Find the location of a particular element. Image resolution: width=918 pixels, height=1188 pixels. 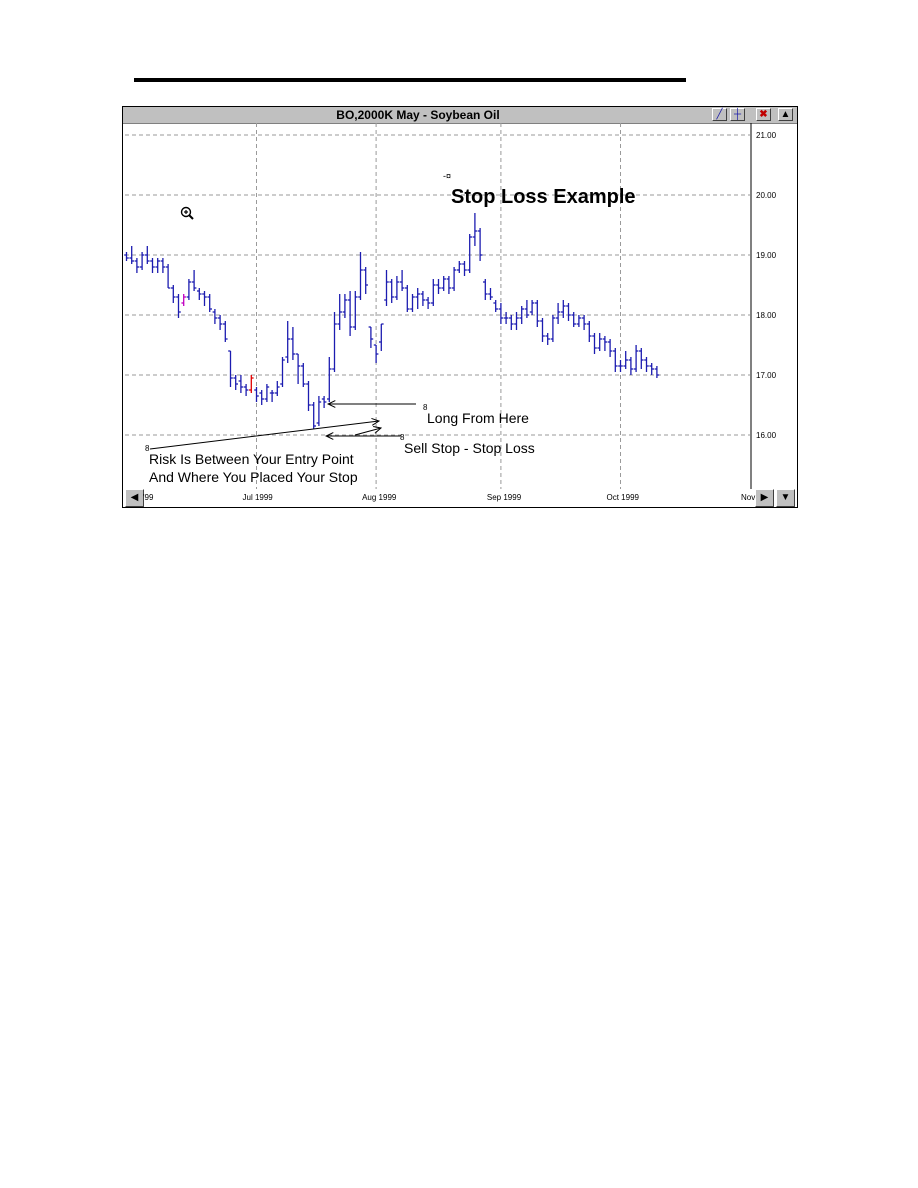

chart-window-title: BO,2000K May - Soybean Oil is located at coordinates (418, 115).